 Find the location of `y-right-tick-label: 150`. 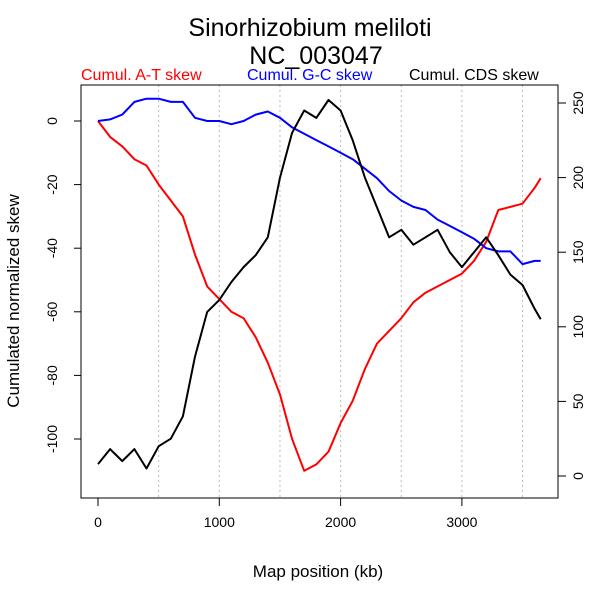

y-right-tick-label: 150 is located at coordinates (578, 252).